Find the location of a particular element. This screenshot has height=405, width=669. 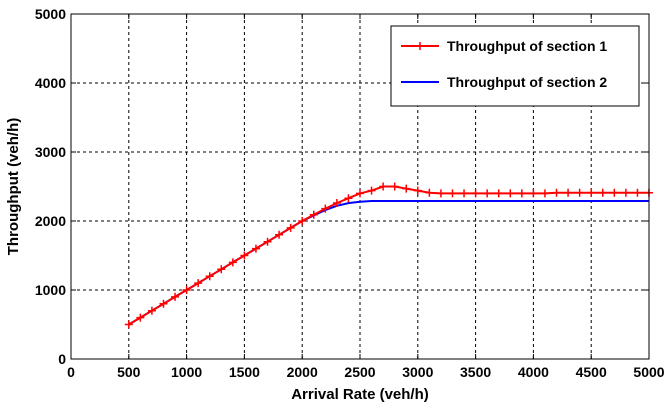

y-axis-title: Throughput (veh/h) is located at coordinates (13, 186).